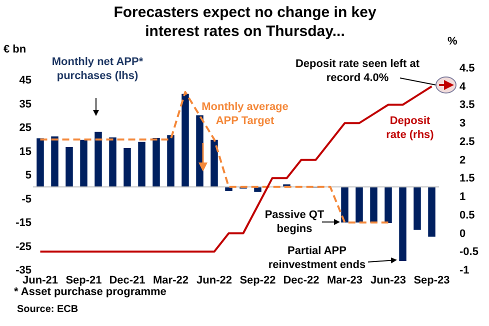  I want to click on x-tick-label: Mar-23, so click(344, 280).